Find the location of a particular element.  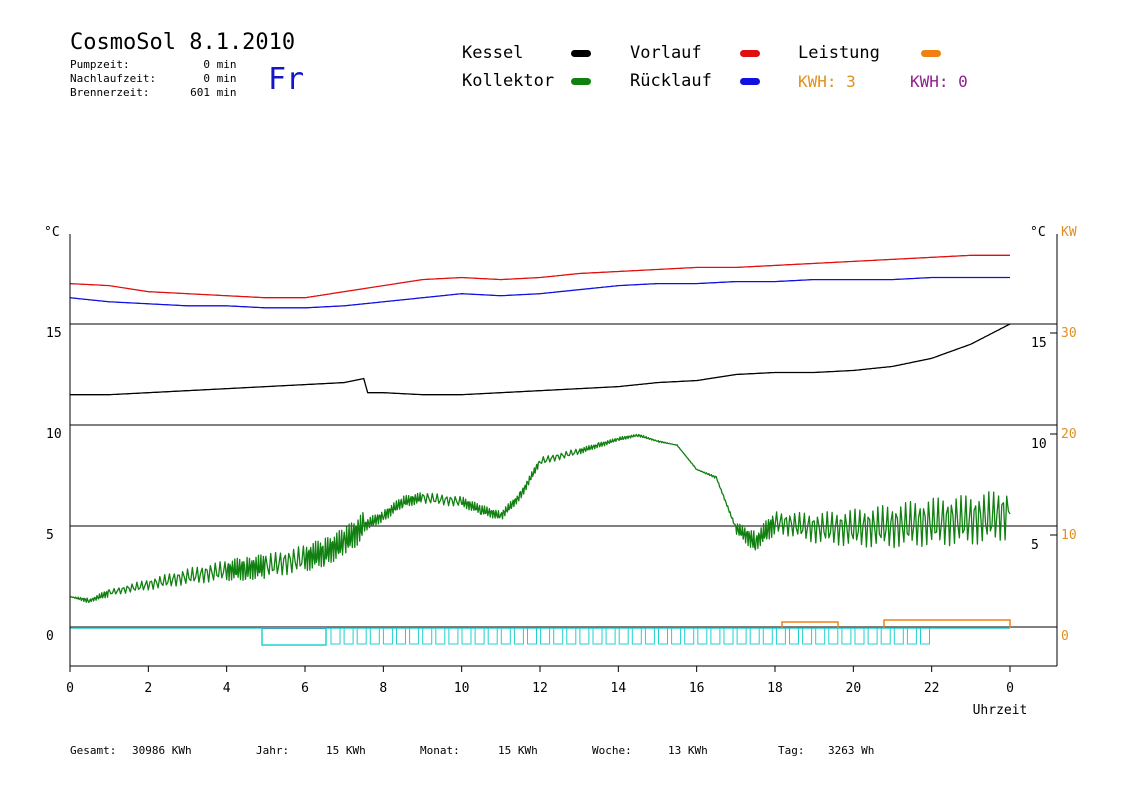

left-axis-unit: °C is located at coordinates (52, 232).